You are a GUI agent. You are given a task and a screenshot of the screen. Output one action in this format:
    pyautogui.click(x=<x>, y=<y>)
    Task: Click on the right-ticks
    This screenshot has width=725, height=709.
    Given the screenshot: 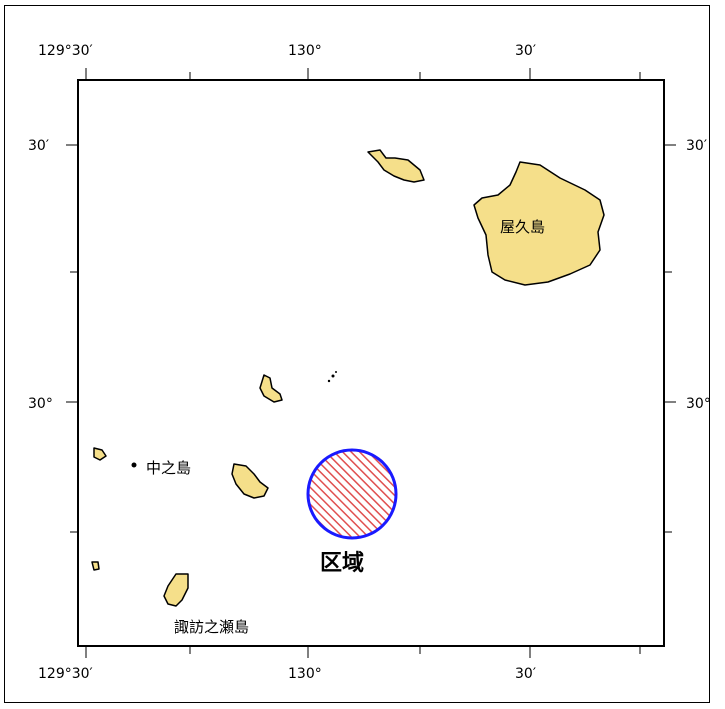 What is the action you would take?
    pyautogui.click(x=670, y=338)
    